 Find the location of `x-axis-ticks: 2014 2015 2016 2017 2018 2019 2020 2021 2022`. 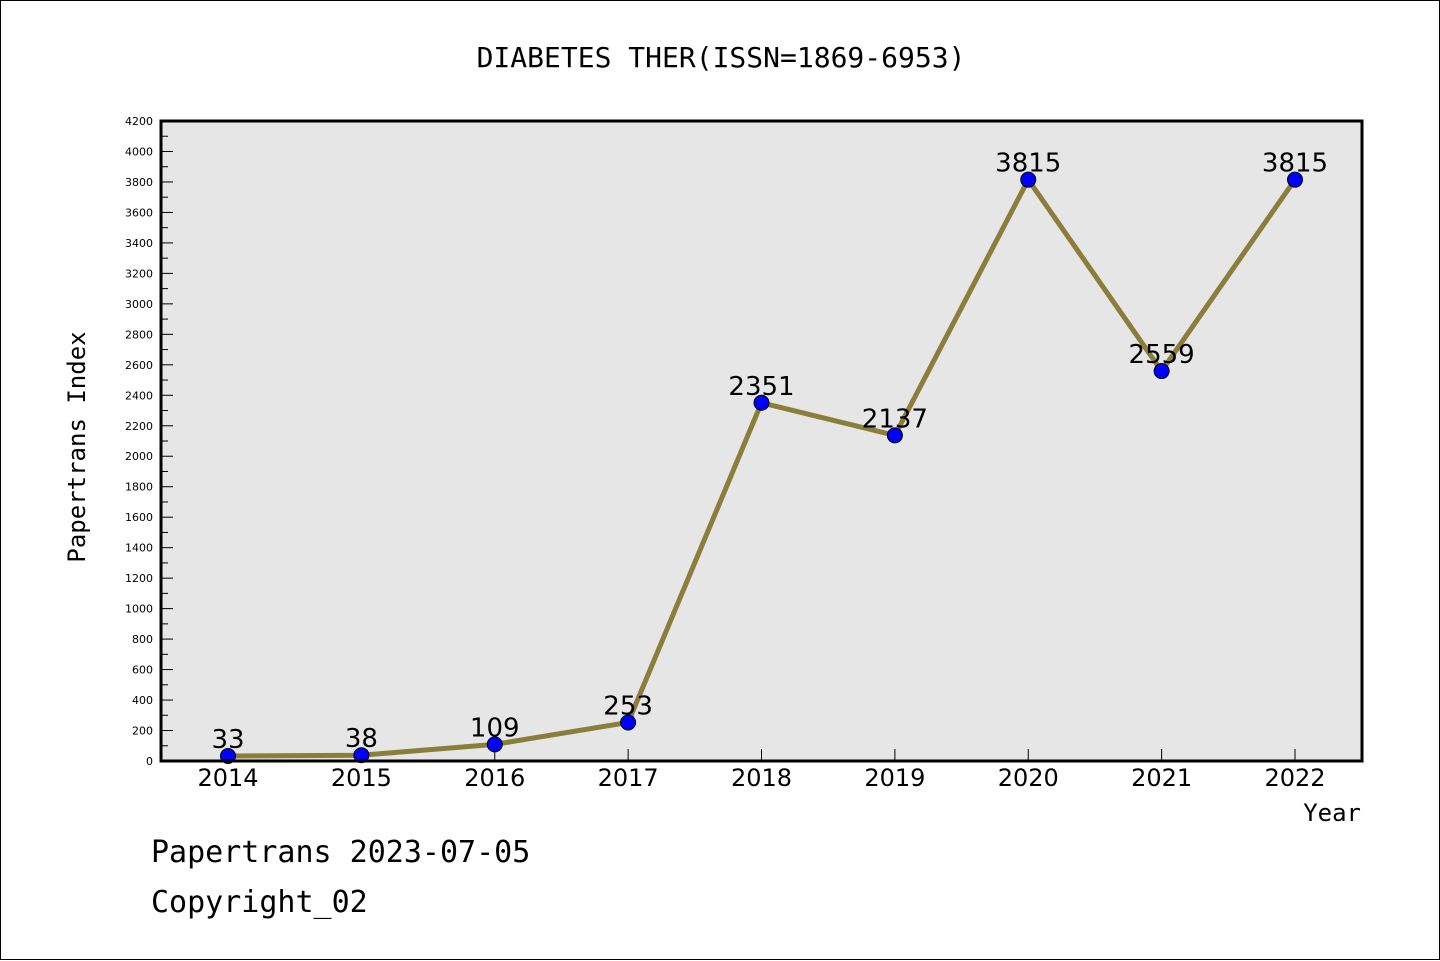

x-axis-ticks: 2014 2015 2016 2017 2018 2019 2020 2021 2022 is located at coordinates (761, 770).